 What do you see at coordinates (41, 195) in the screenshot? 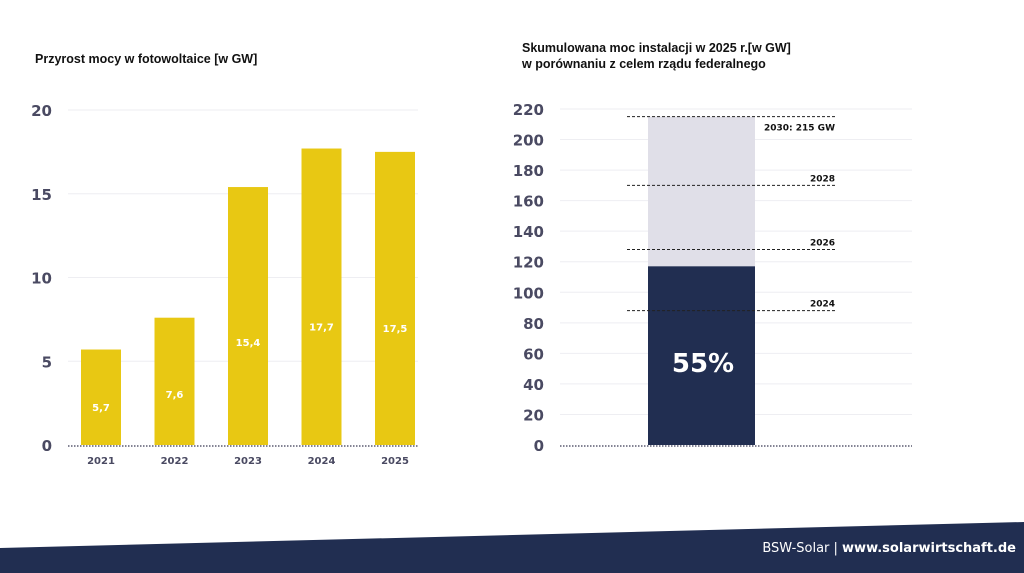
I see `y-tick-label: 15` at bounding box center [41, 195].